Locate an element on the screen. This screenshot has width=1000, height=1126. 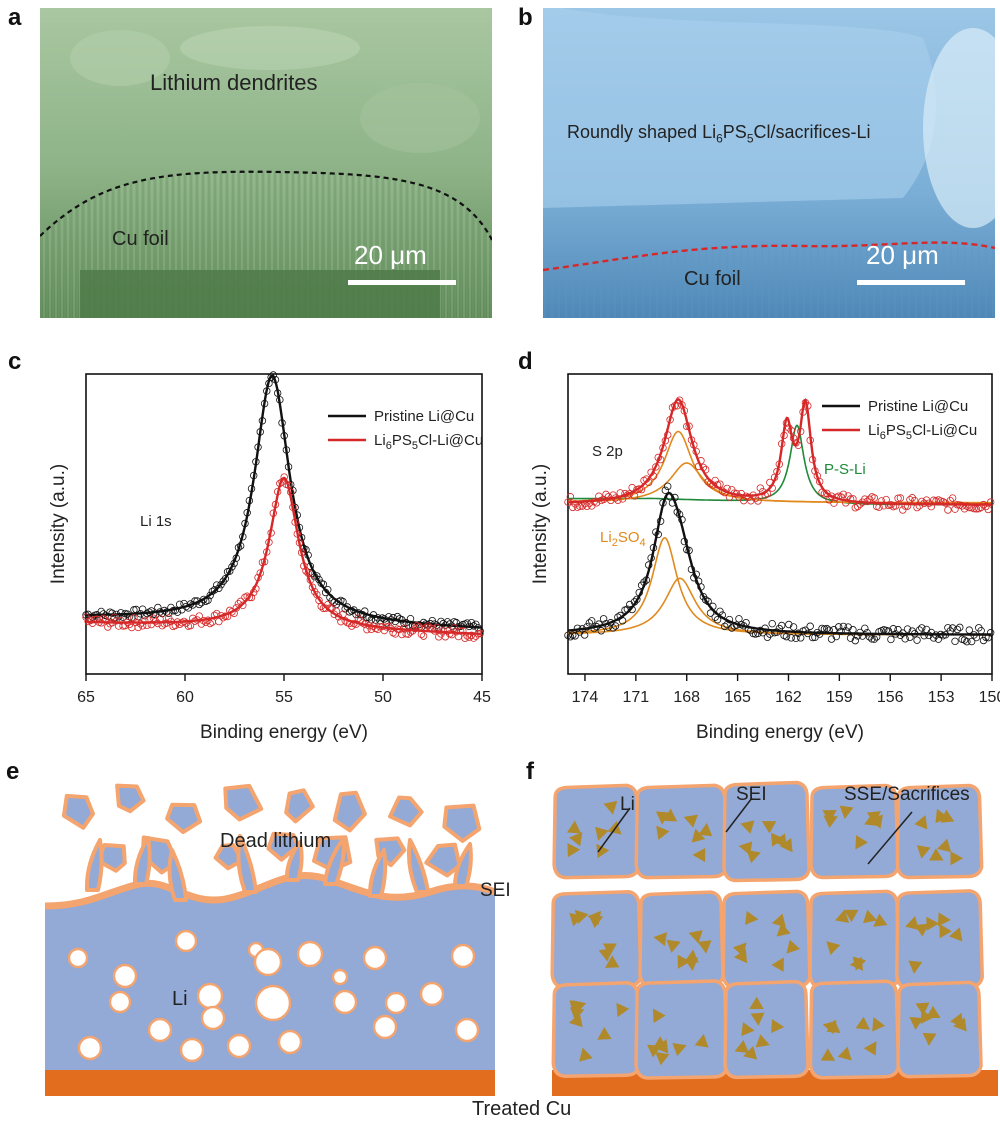
series-line-coated is located at coordinates (780, 452).